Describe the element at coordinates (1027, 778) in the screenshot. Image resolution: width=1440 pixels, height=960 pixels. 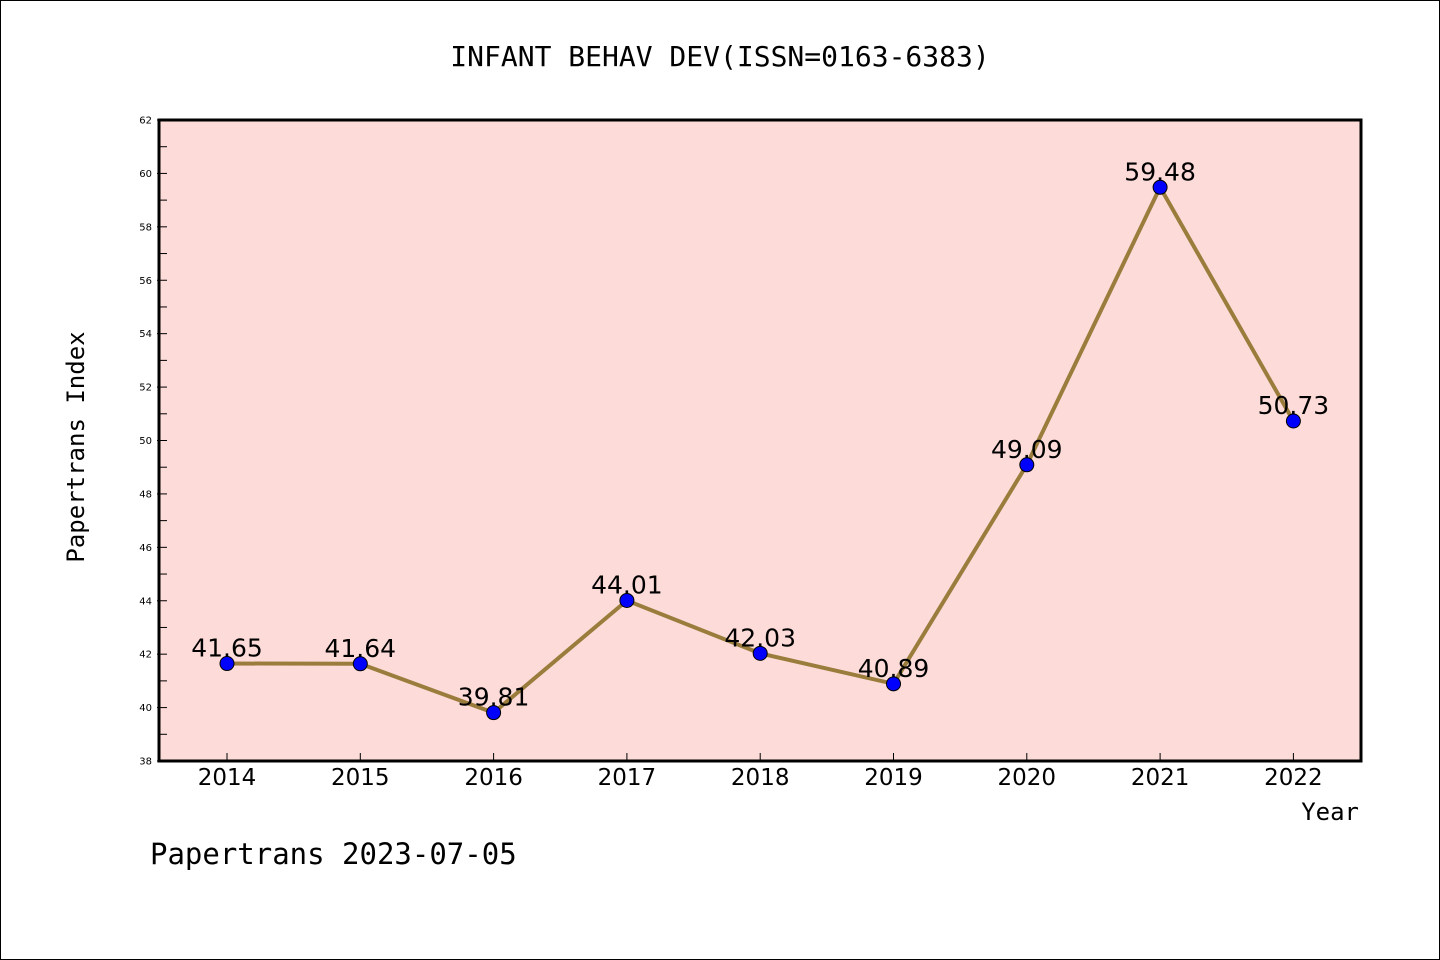
I see `x-tick-label: 2020` at that location.